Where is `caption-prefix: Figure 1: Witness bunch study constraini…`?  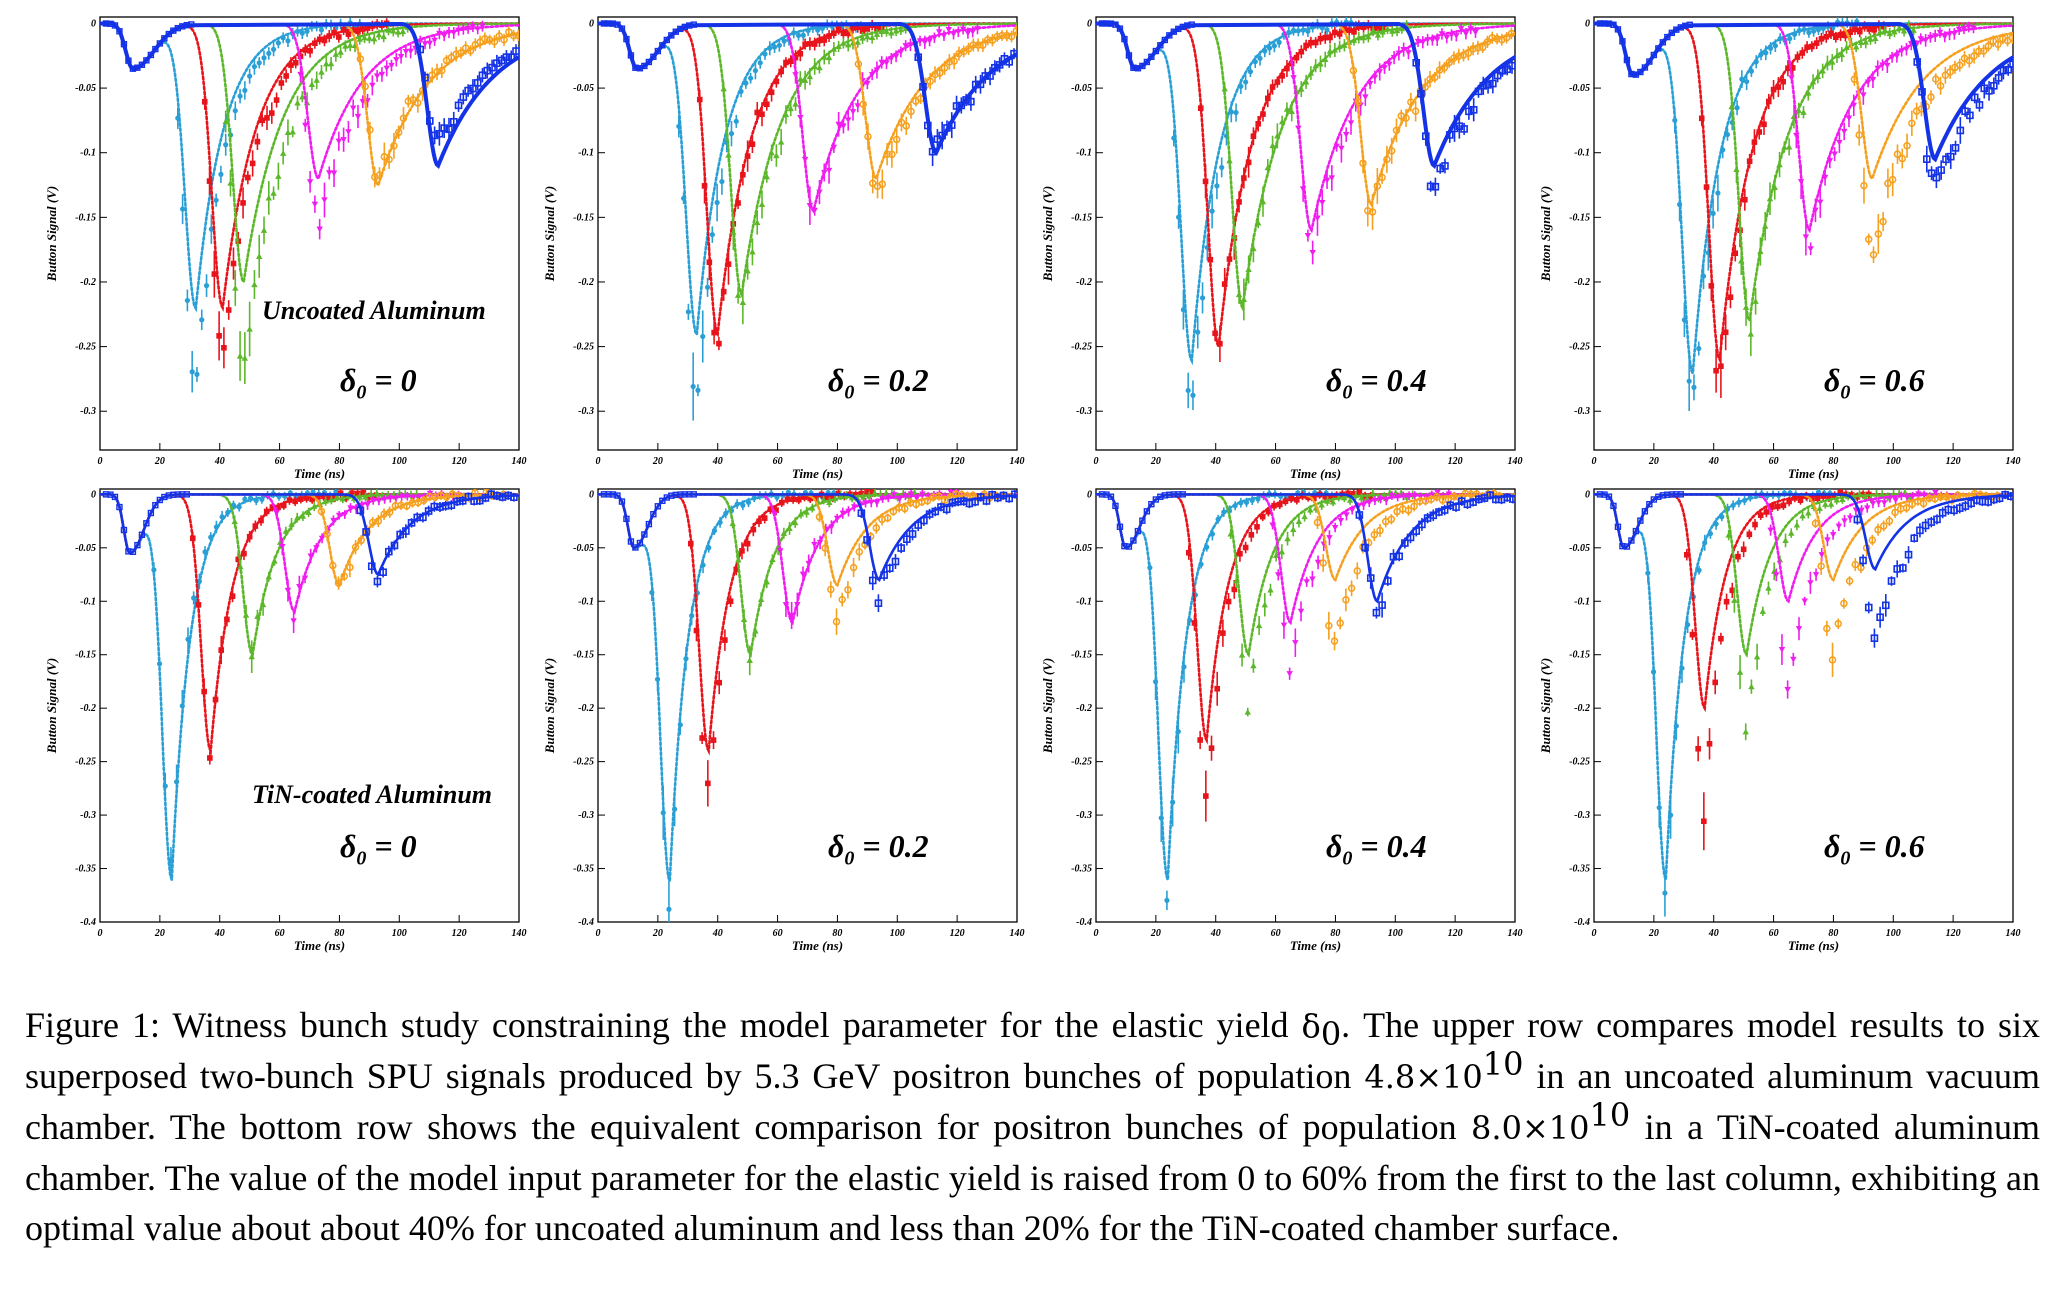 caption-prefix: Figure 1: Witness bunch study constraini… is located at coordinates (663, 1025).